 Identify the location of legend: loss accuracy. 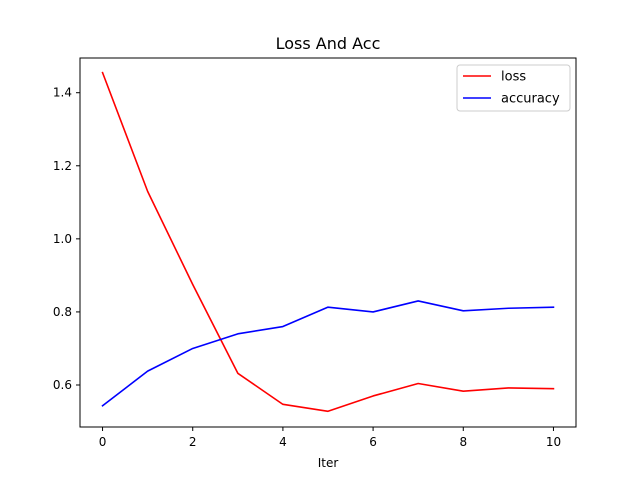
(513, 88).